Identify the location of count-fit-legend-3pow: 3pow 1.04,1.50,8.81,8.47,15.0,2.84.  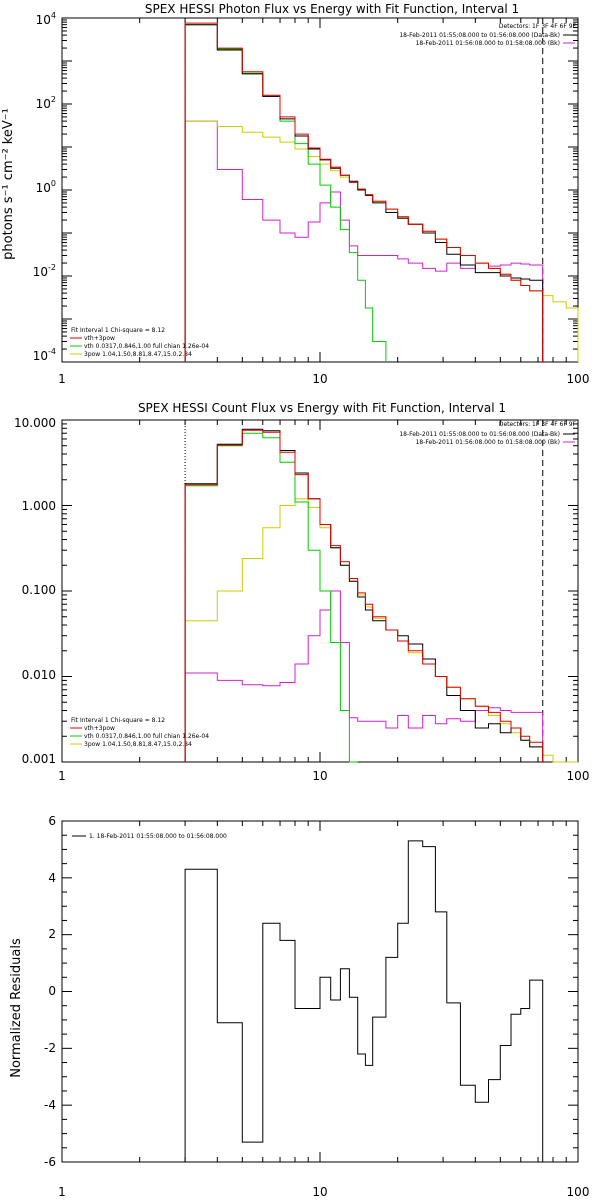
(138, 744).